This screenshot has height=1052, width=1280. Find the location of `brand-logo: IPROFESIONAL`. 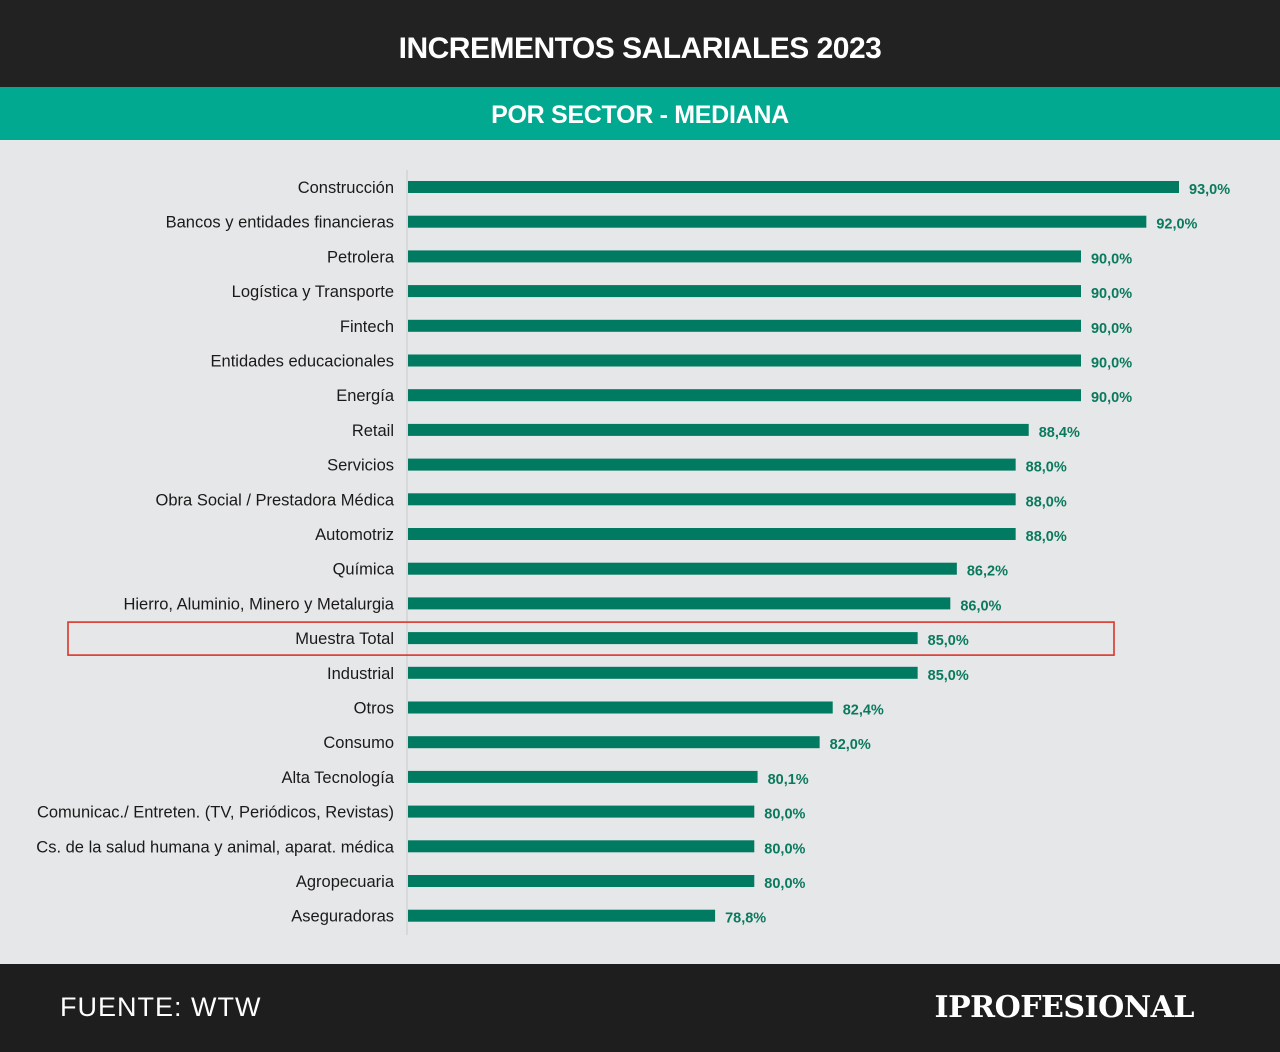

brand-logo: IPROFESIONAL is located at coordinates (1064, 1007).